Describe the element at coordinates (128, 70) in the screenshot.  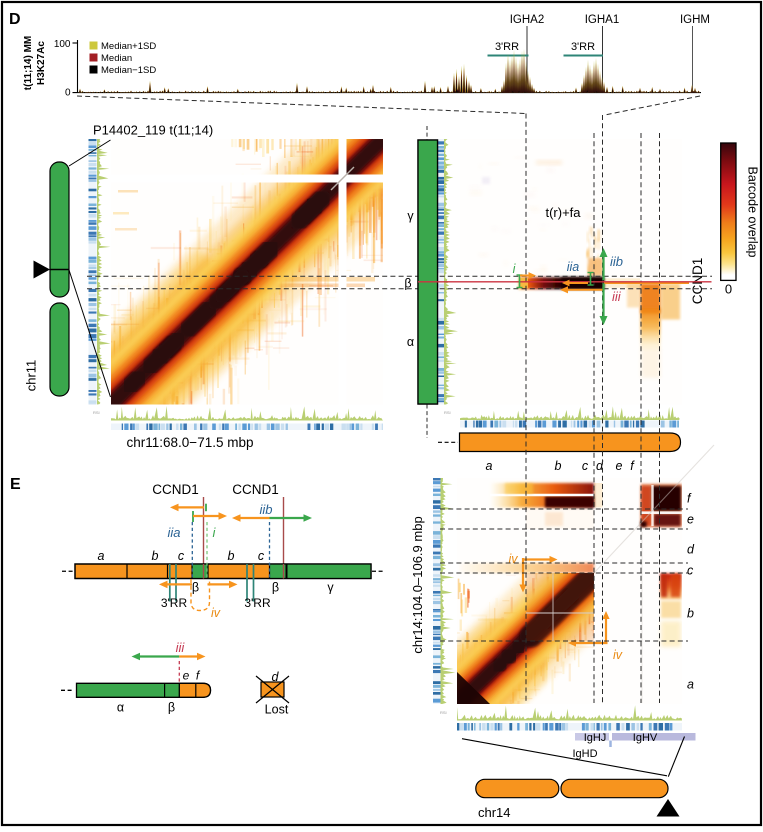
I see `svg-text: Median−1SD` at that location.